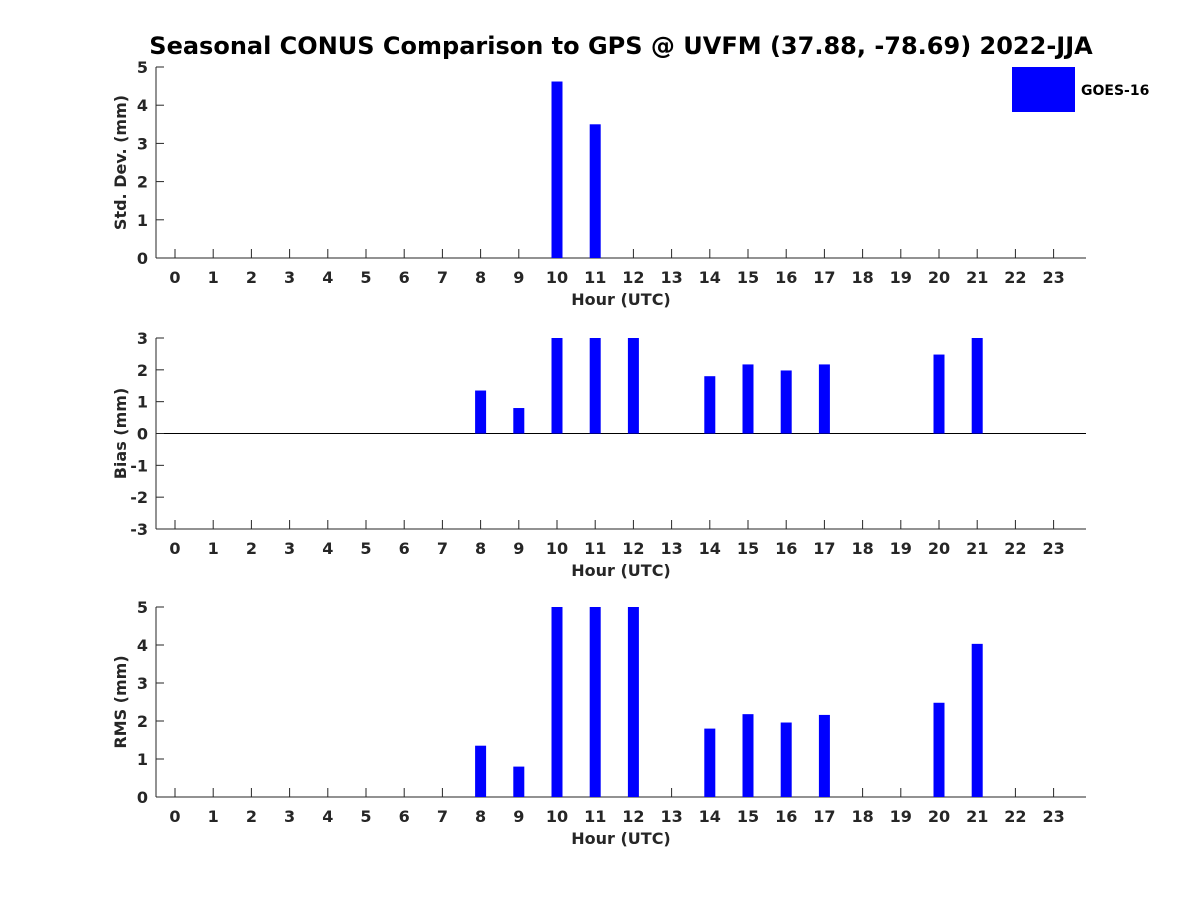 The height and width of the screenshot is (900, 1200). What do you see at coordinates (633, 548) in the screenshot?
I see `bias-x-tick-label: 12` at bounding box center [633, 548].